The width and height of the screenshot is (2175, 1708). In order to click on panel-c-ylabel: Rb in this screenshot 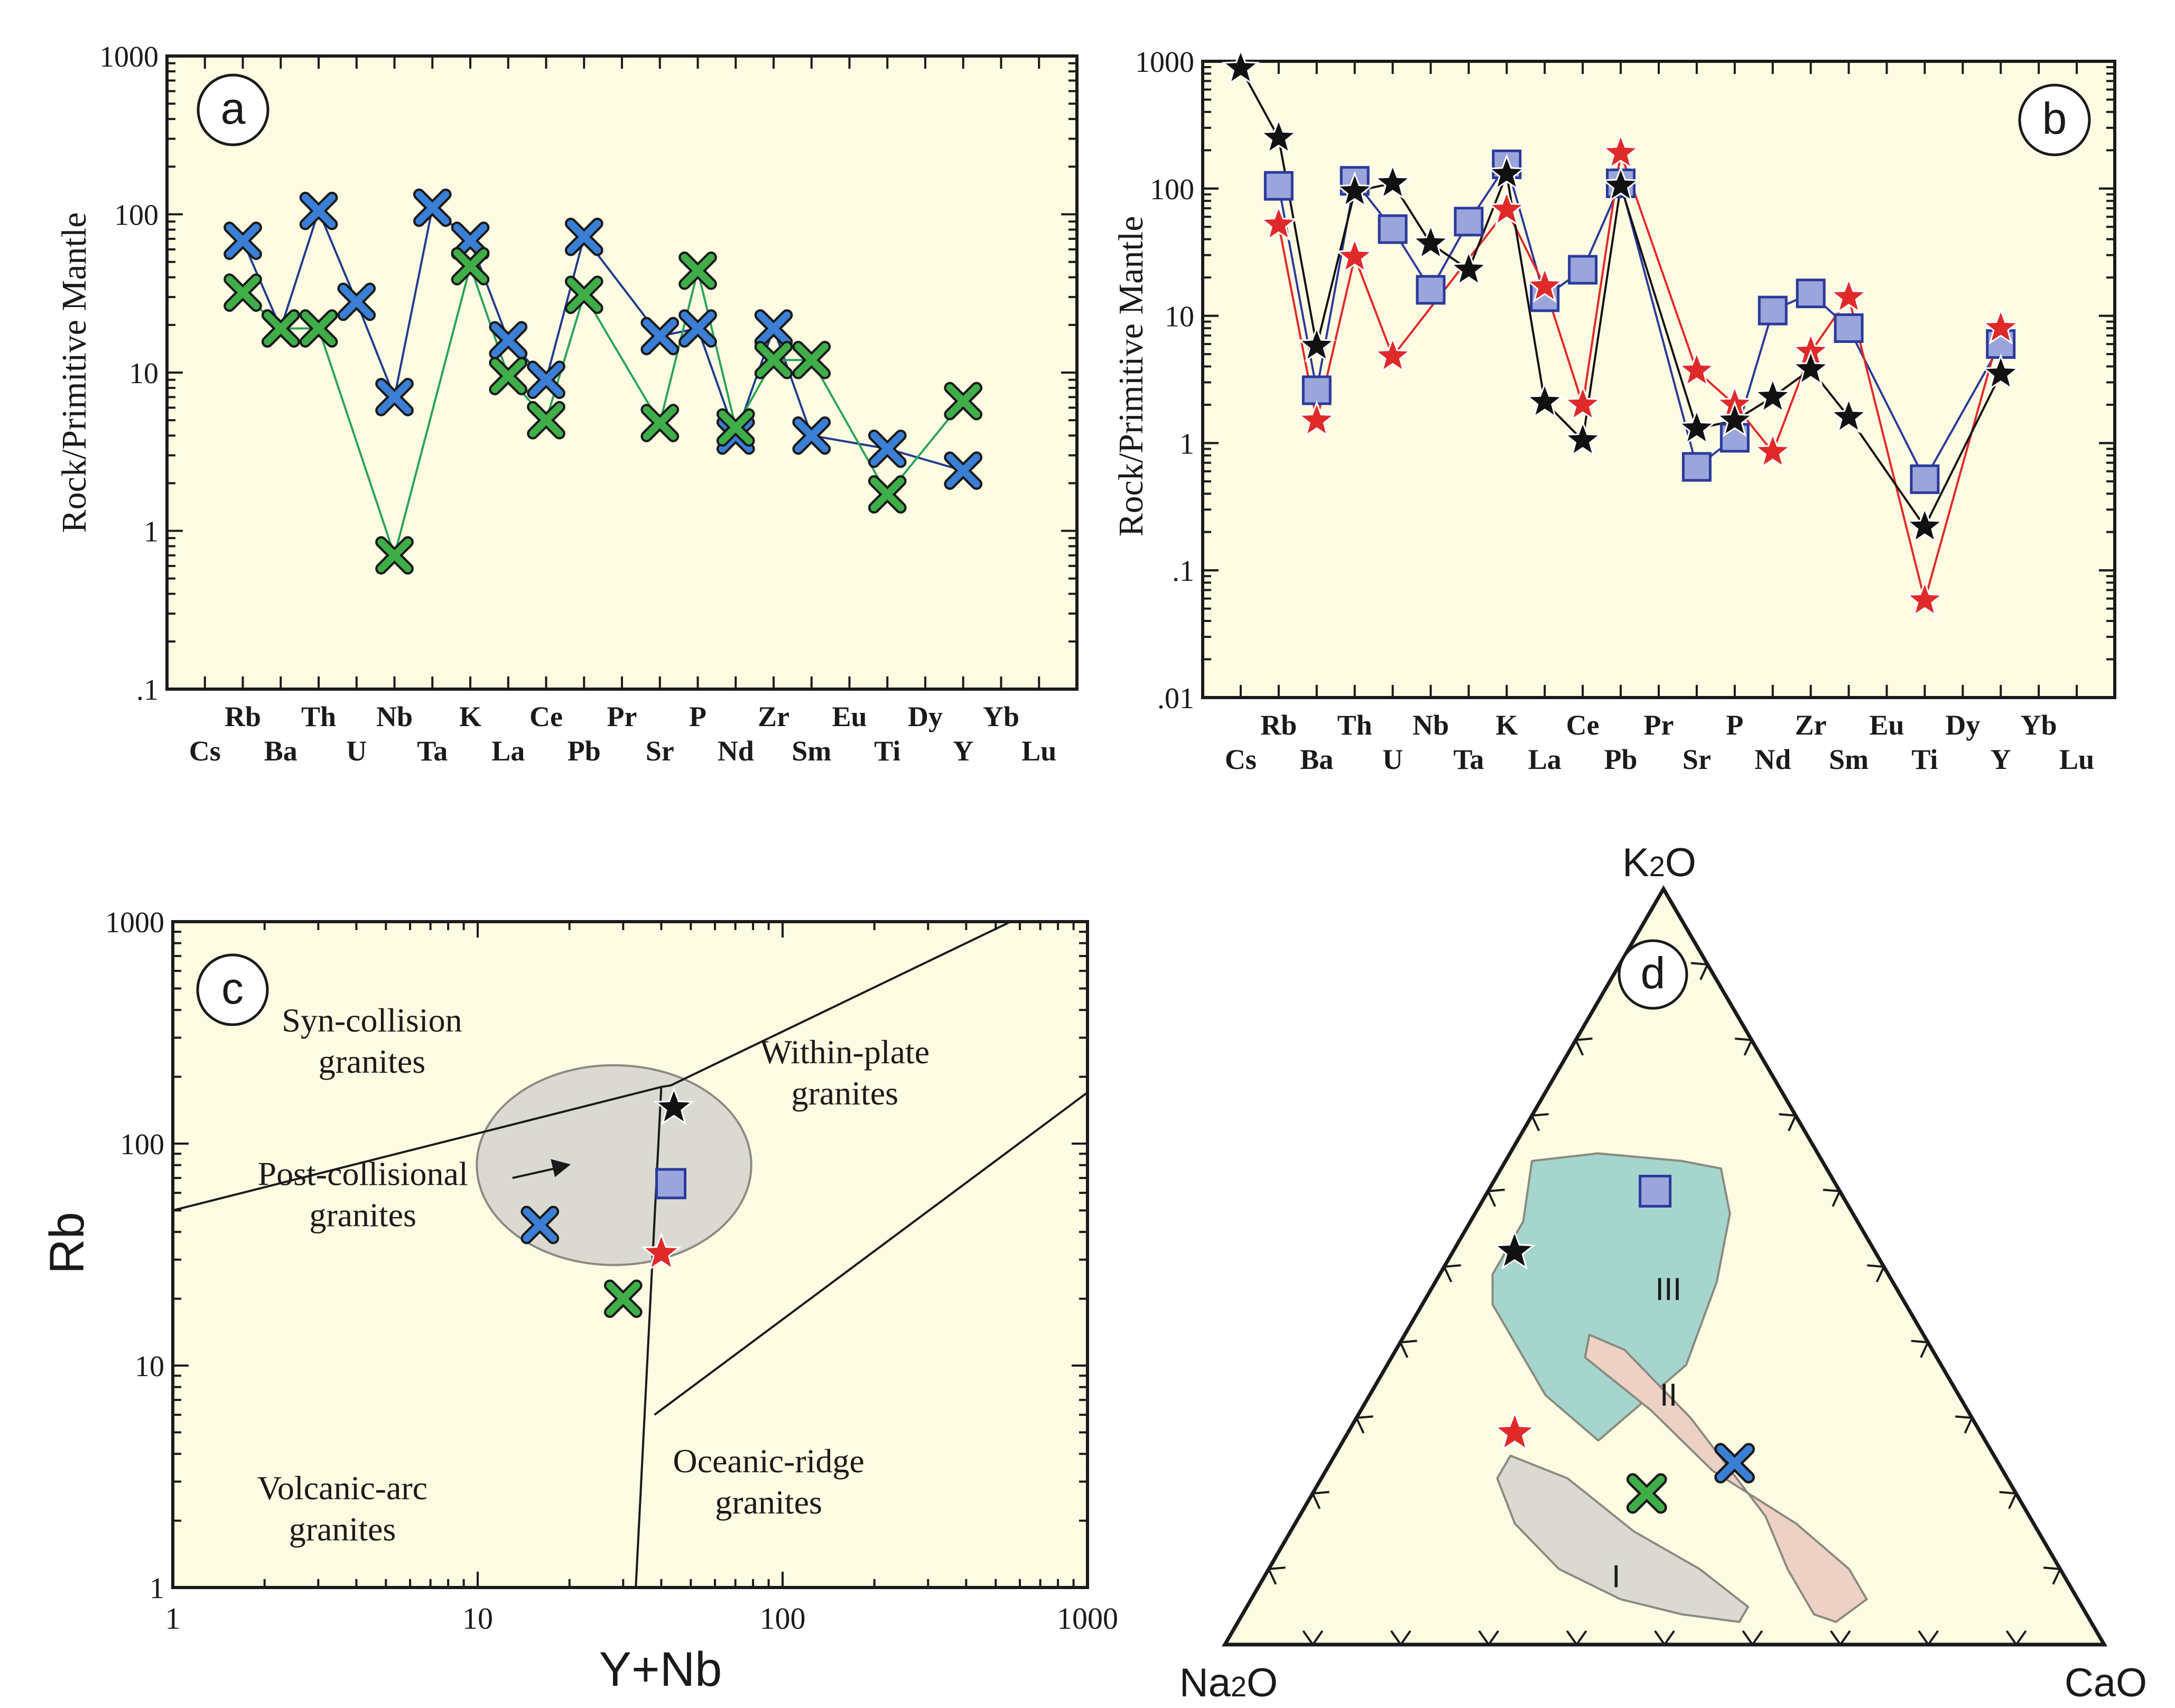, I will do `click(67, 1243)`.